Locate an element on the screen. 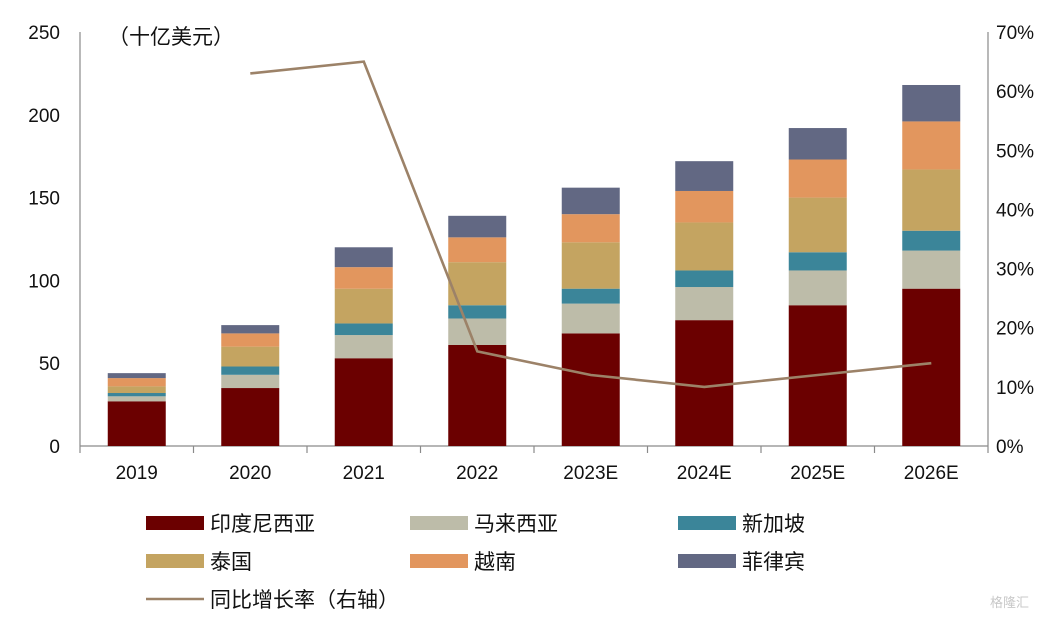  legend-label: 越南 is located at coordinates (495, 562).